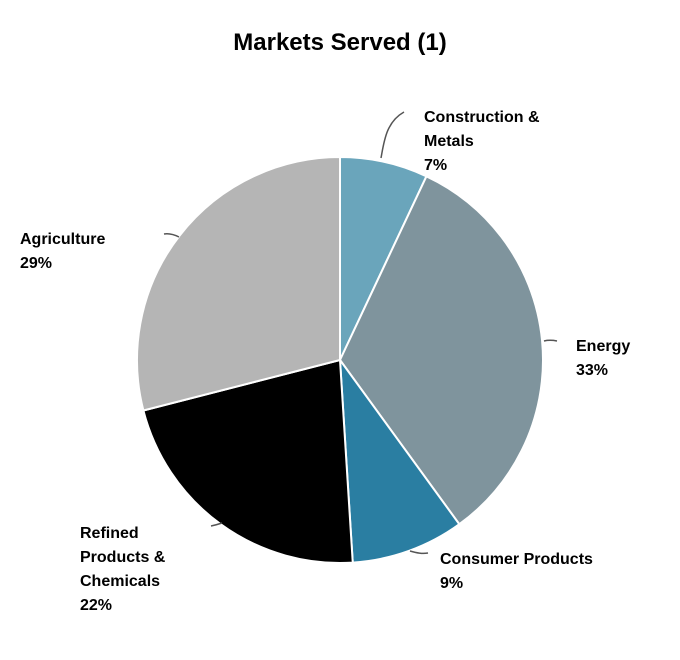  What do you see at coordinates (96, 605) in the screenshot?
I see `slice-percent-3: 22%` at bounding box center [96, 605].